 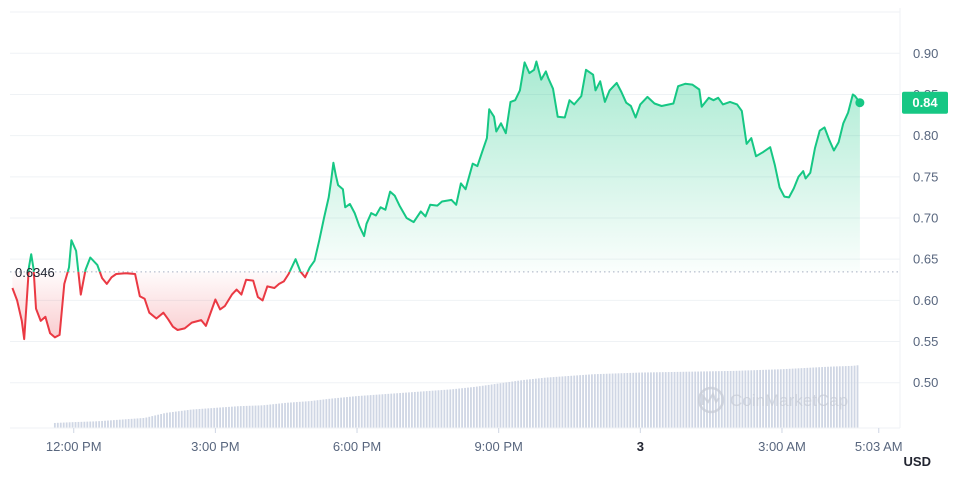 What do you see at coordinates (35, 272) in the screenshot?
I see `open-price-label: 0.6346` at bounding box center [35, 272].